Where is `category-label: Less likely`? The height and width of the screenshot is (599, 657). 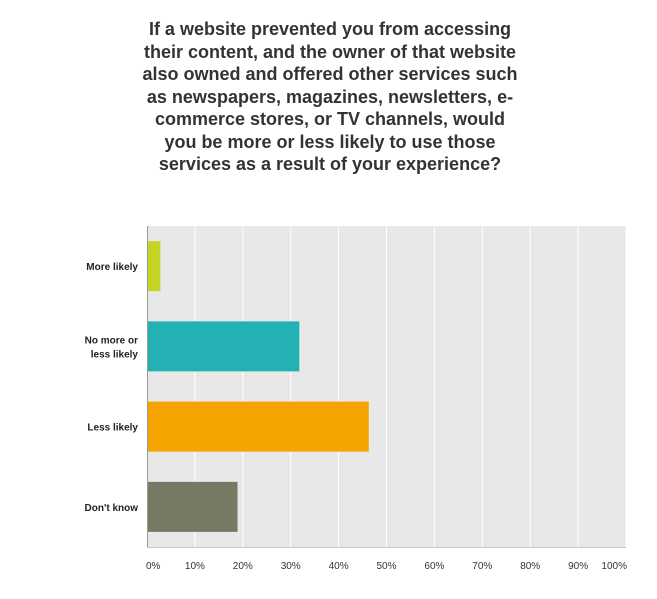 category-label: Less likely is located at coordinates (112, 428).